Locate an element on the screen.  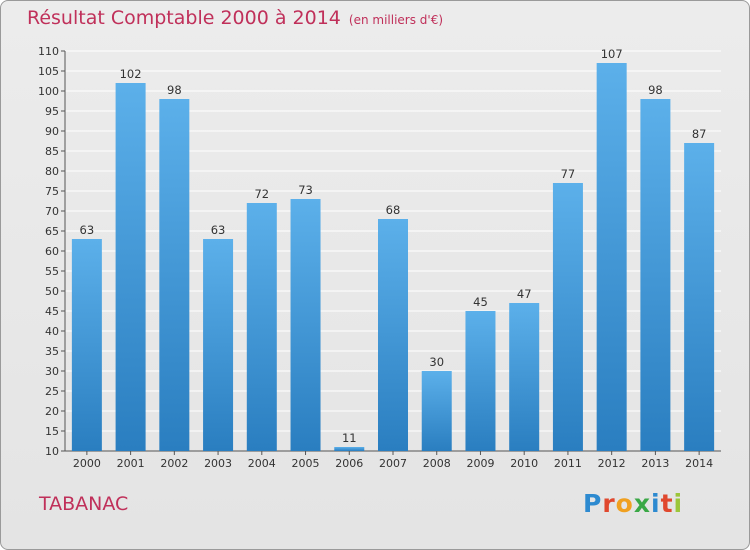
data-label-2005: 73 is located at coordinates (305, 190).